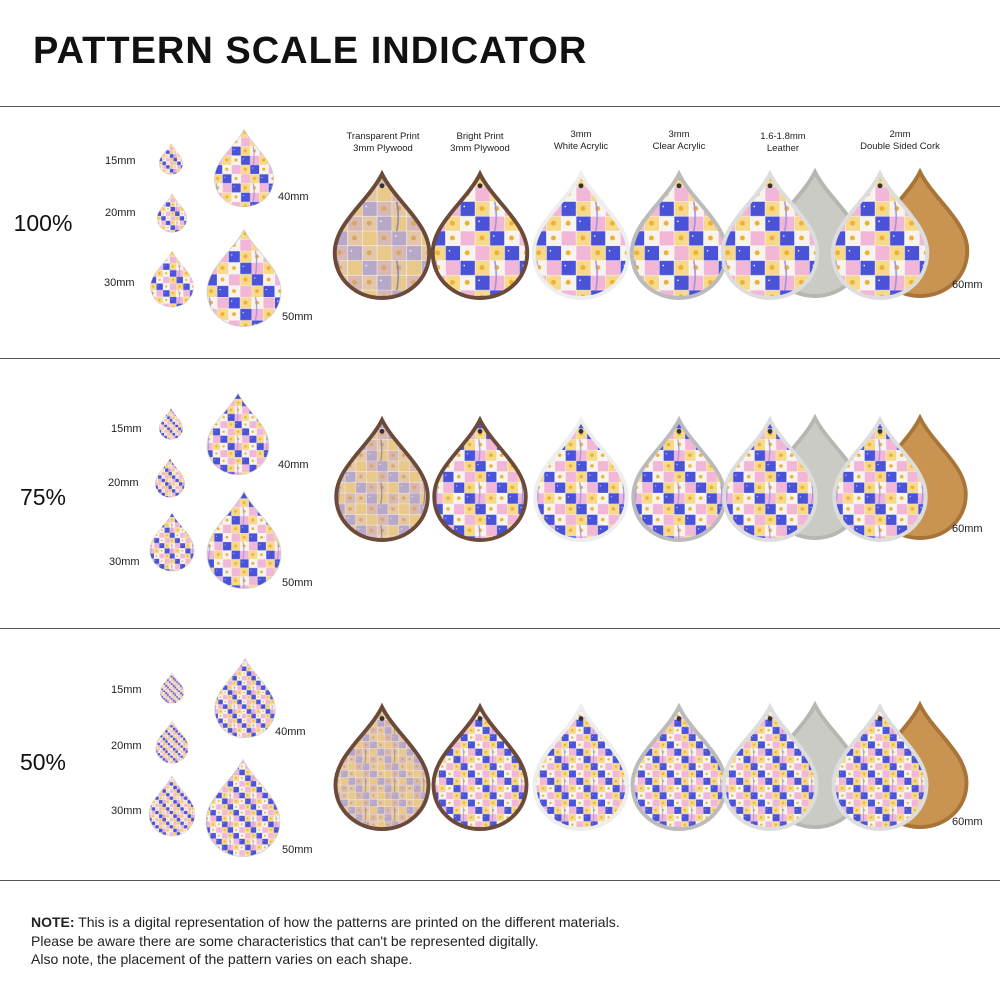  I want to click on material-label-leather: 1.6-1.8mm Leather, so click(783, 142).